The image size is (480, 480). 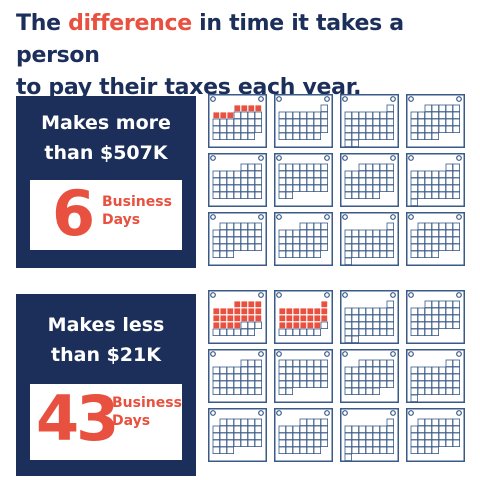 What do you see at coordinates (74, 213) in the screenshot?
I see `high-income-day-count: 6` at bounding box center [74, 213].